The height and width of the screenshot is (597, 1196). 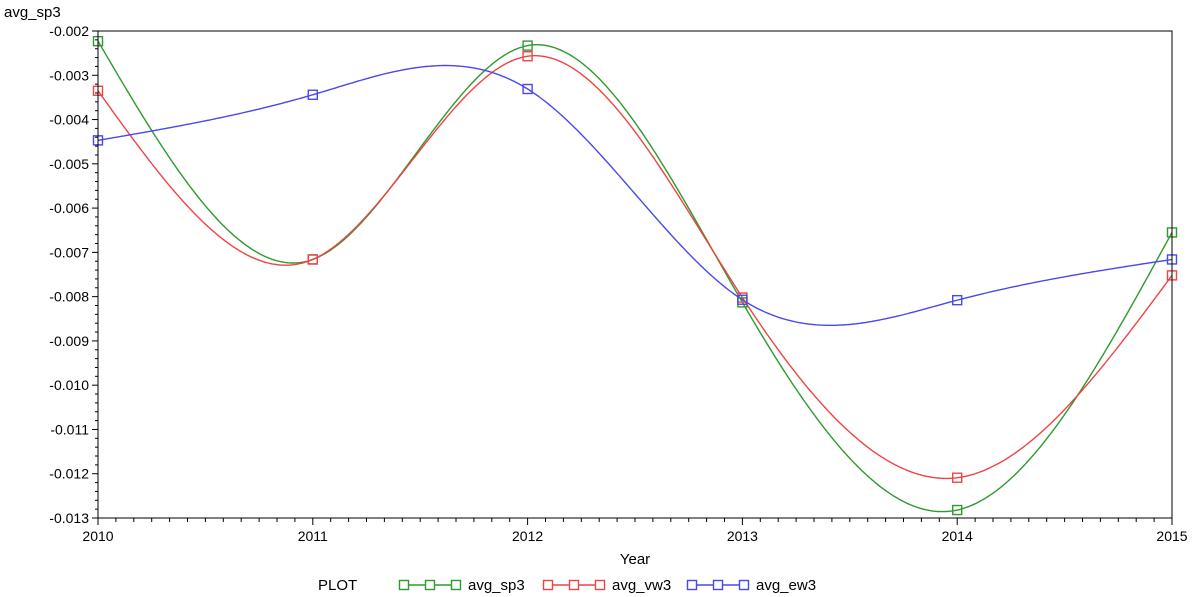 I want to click on y-tick-label: -0.004, so click(x=69, y=120).